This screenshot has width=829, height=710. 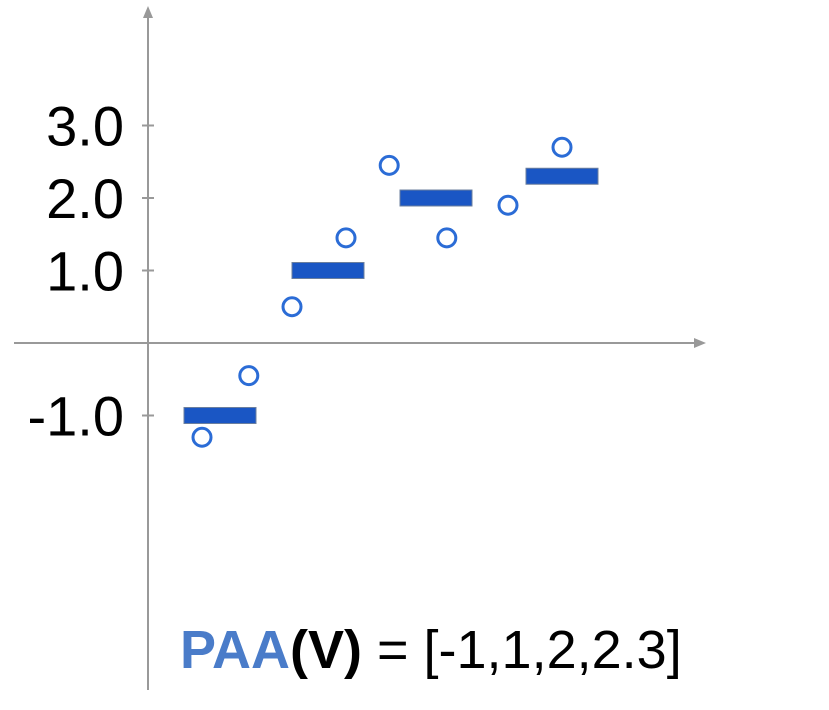 I want to click on y-tick-label: 1.0, so click(x=85, y=271).